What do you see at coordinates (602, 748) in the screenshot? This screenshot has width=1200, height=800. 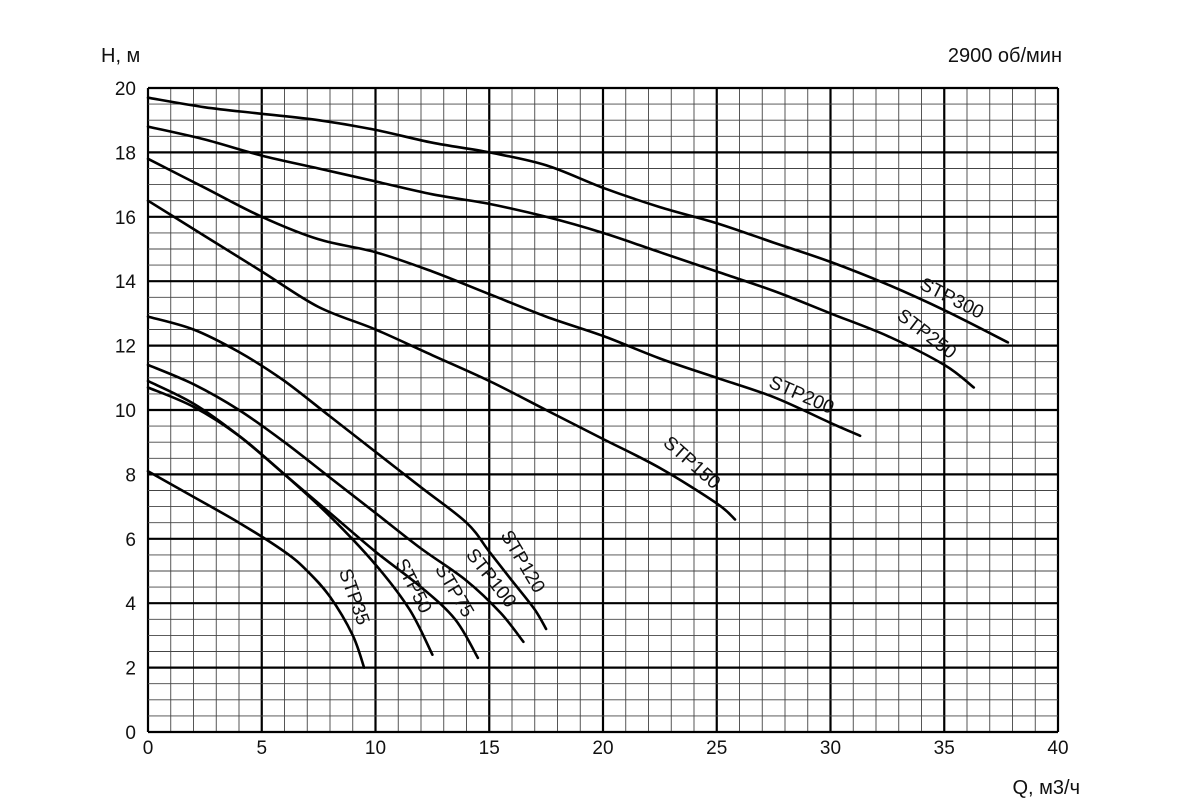 I see `x-tick-label: 20` at bounding box center [602, 748].